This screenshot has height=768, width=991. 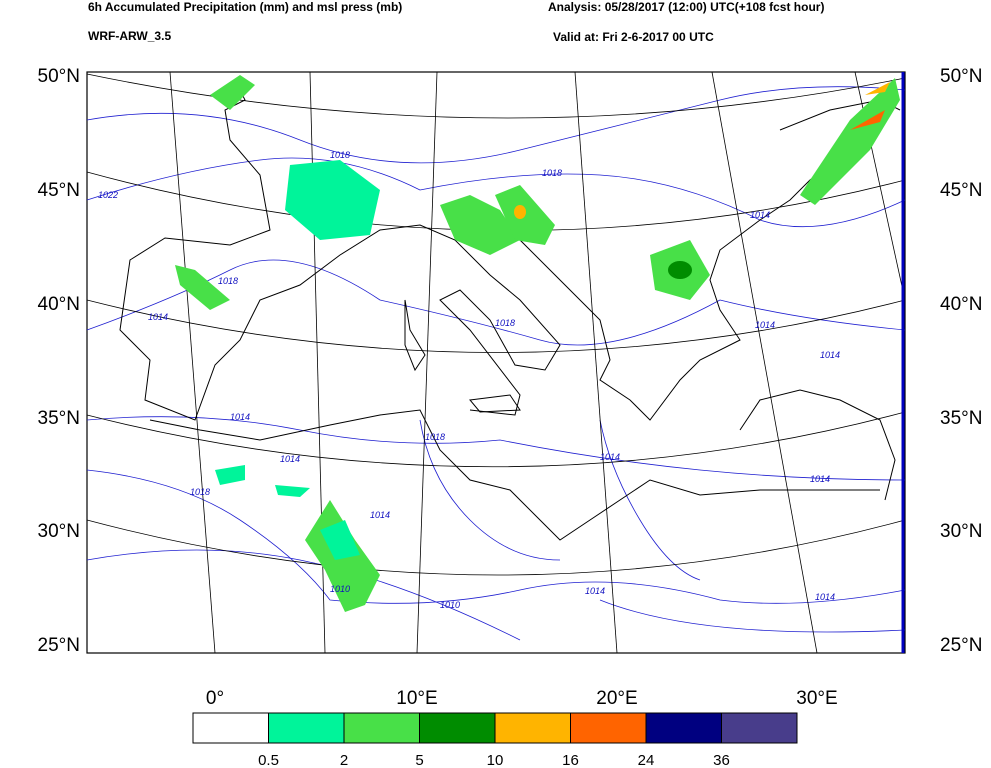 What do you see at coordinates (961, 190) in the screenshot?
I see `lat-label-right: 45°N` at bounding box center [961, 190].